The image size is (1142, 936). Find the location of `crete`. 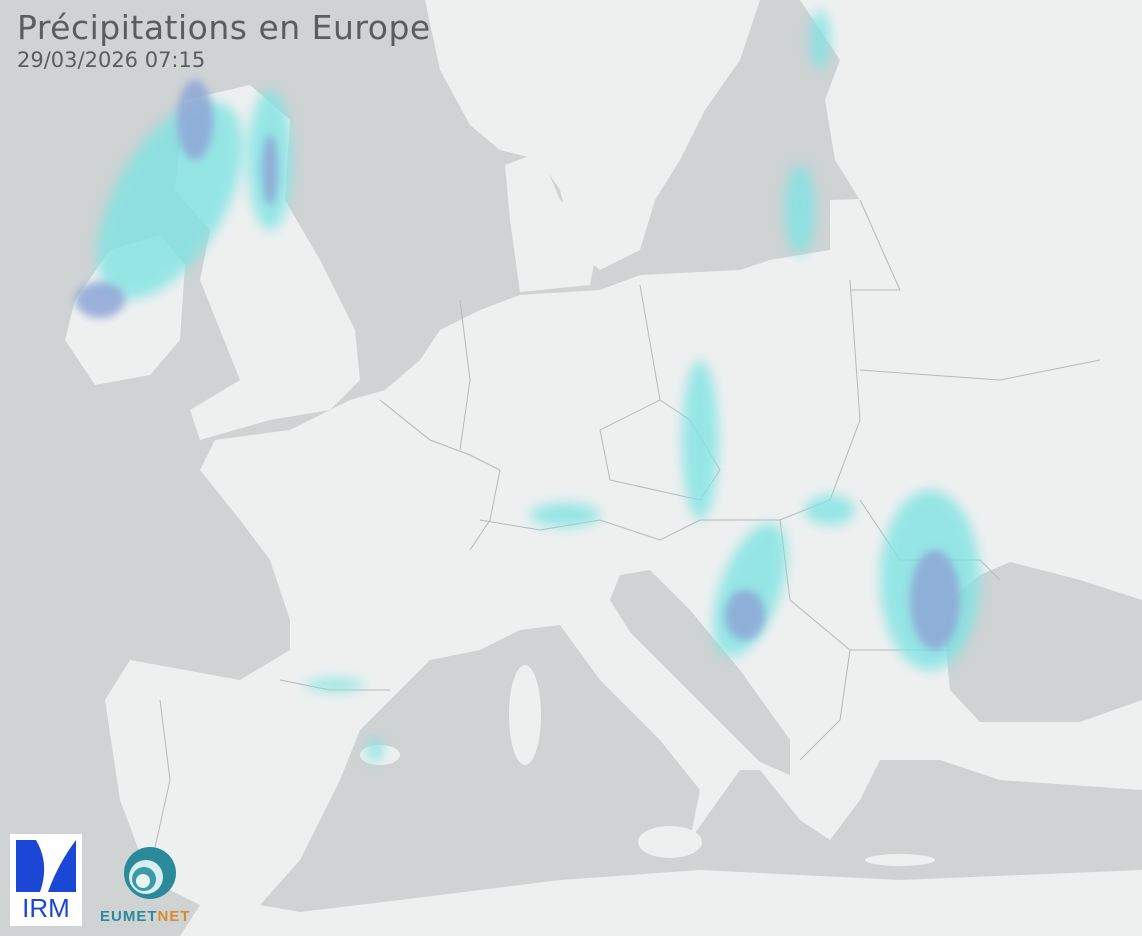

crete is located at coordinates (900, 860).